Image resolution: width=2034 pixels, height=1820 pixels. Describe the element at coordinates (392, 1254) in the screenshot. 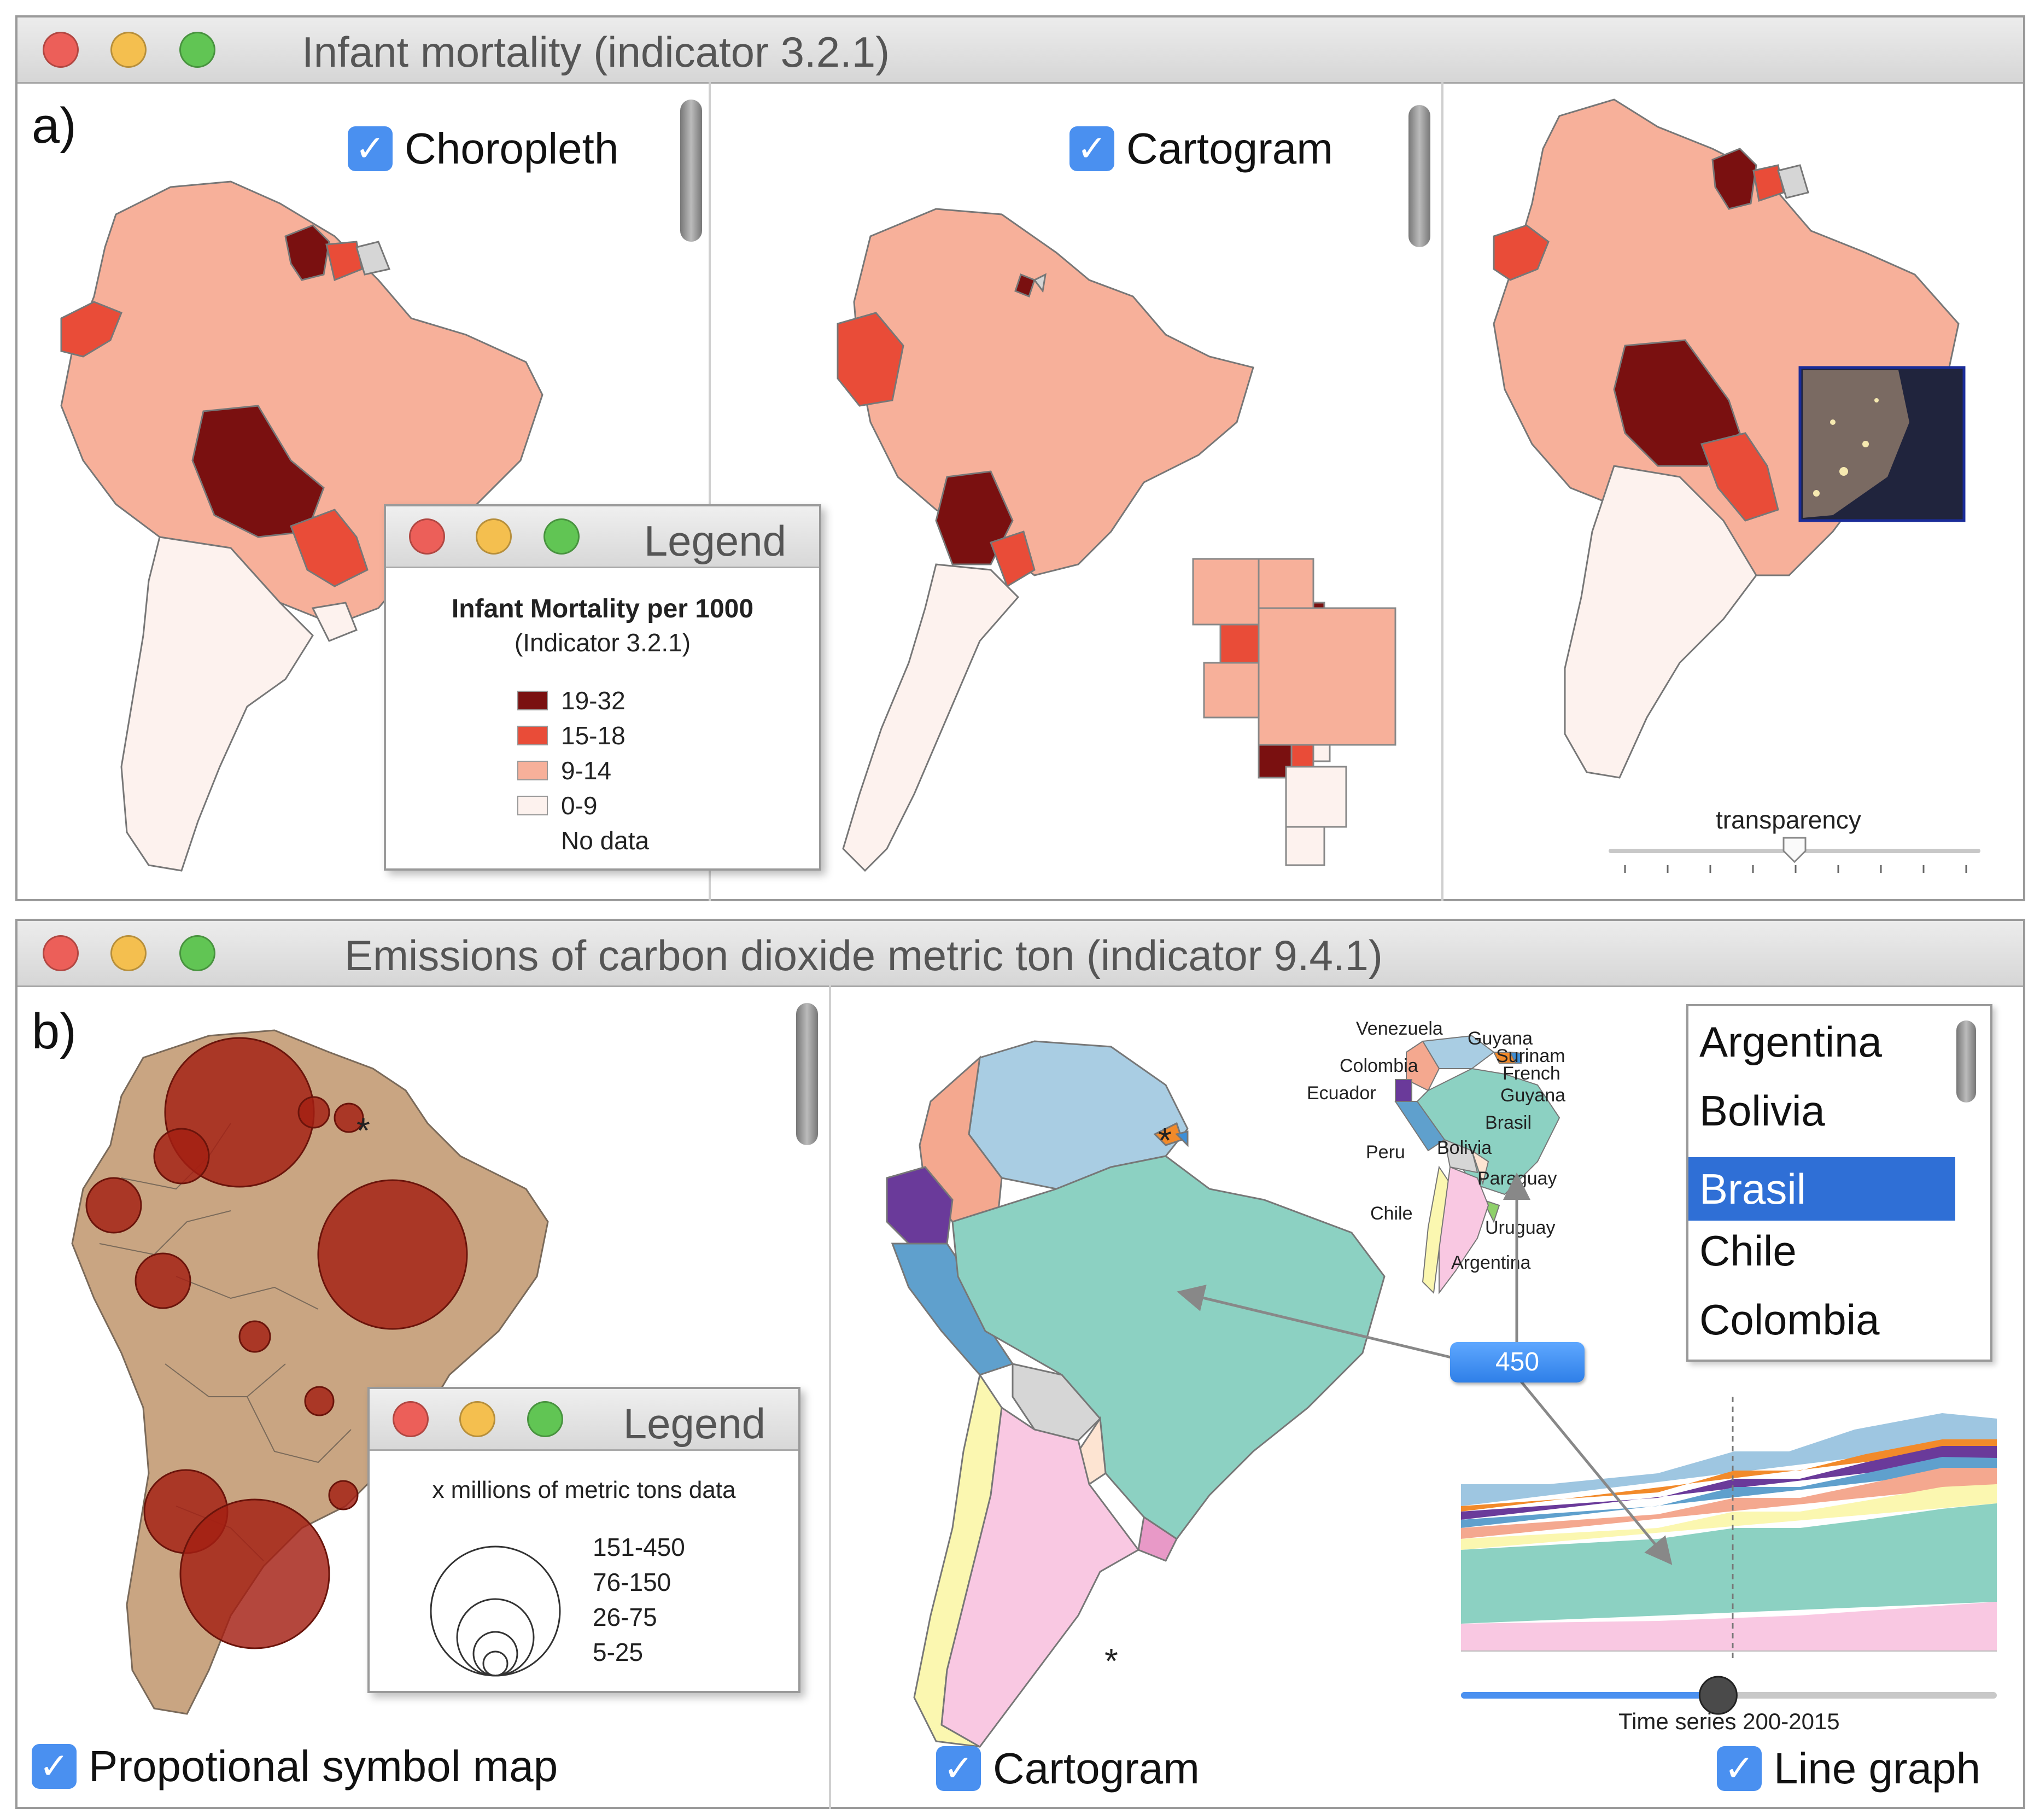

I see `bubble-brasil` at that location.